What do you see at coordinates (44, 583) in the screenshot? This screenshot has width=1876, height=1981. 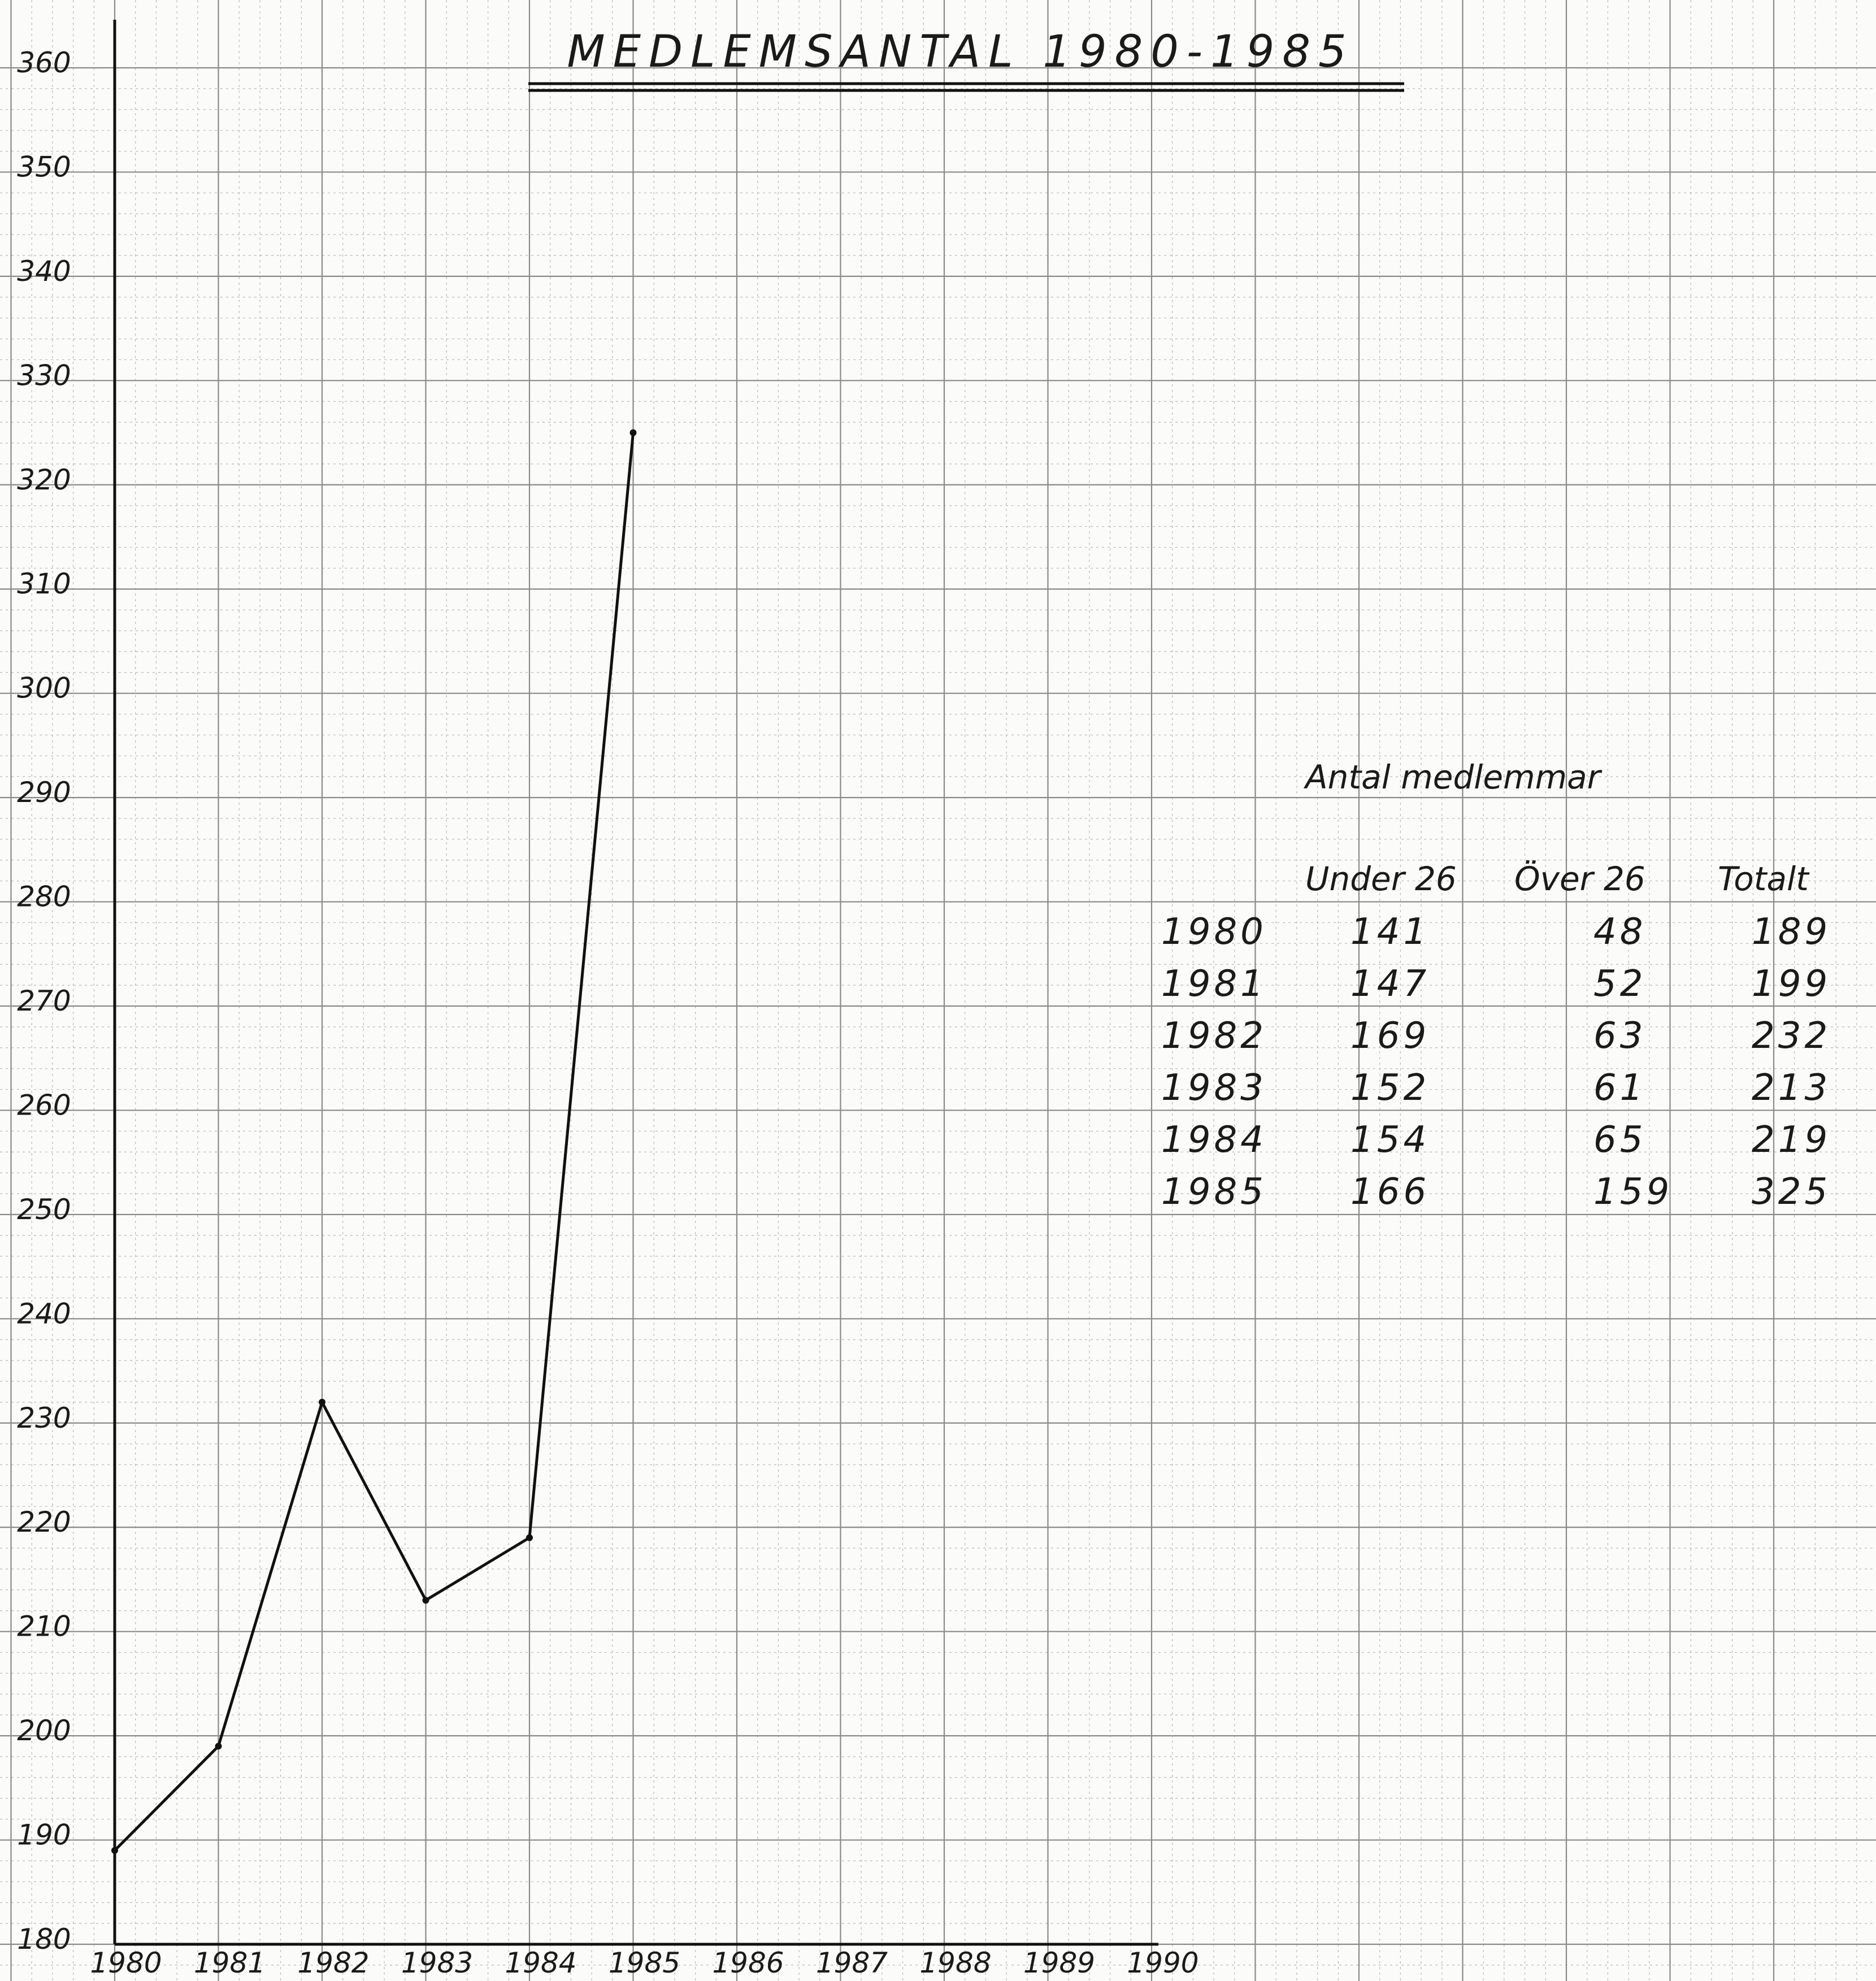 I see `y-tick-label: 310` at bounding box center [44, 583].